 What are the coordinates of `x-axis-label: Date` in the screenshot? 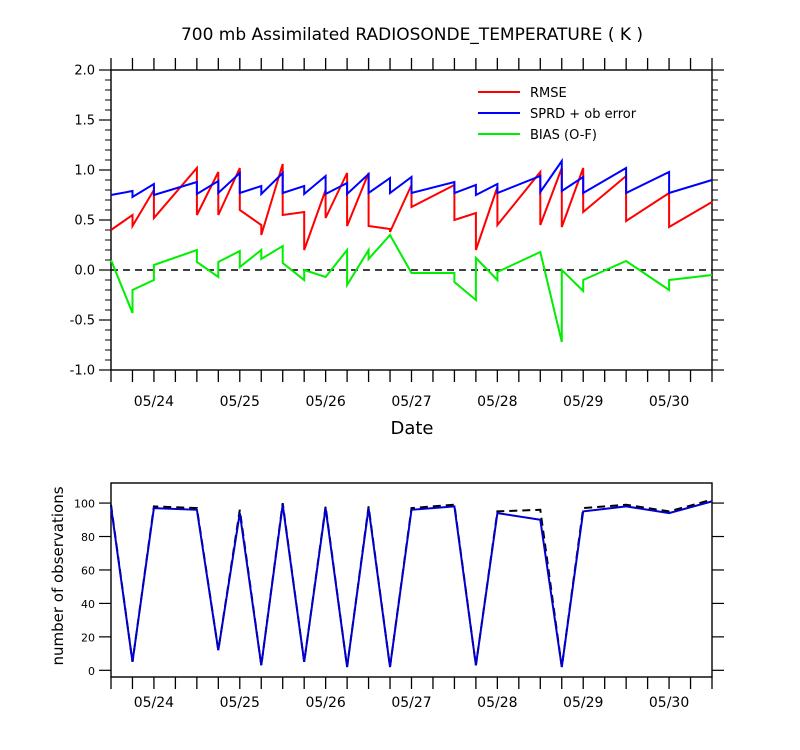 It's located at (411, 428).